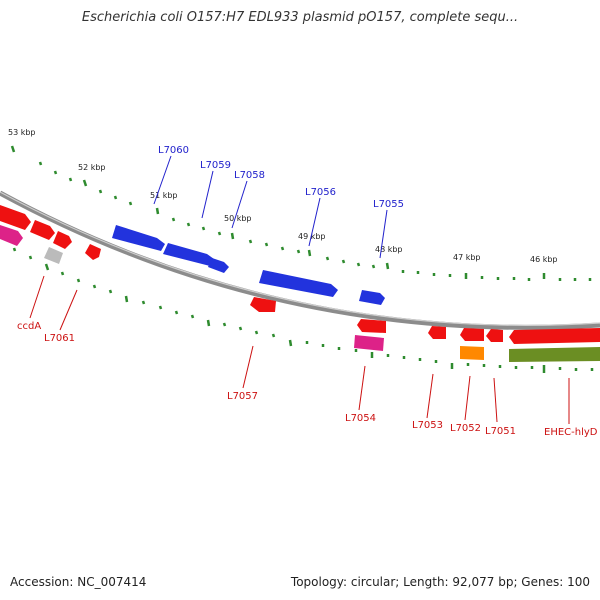 The image size is (600, 600). Describe the element at coordinates (281, 177) in the screenshot. I see `top-gene-labels: L7060 L7059 L7058 L7056 L7055` at that location.